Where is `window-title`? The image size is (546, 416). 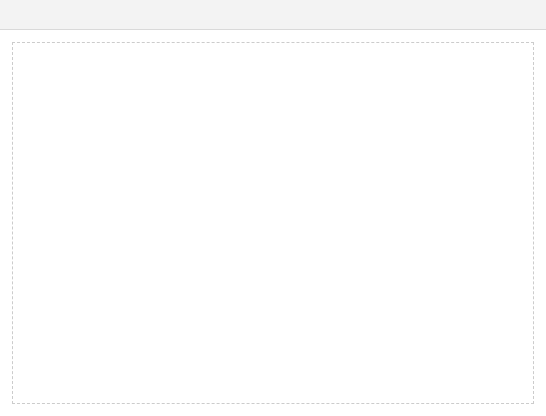
window-title is located at coordinates (273, 15).